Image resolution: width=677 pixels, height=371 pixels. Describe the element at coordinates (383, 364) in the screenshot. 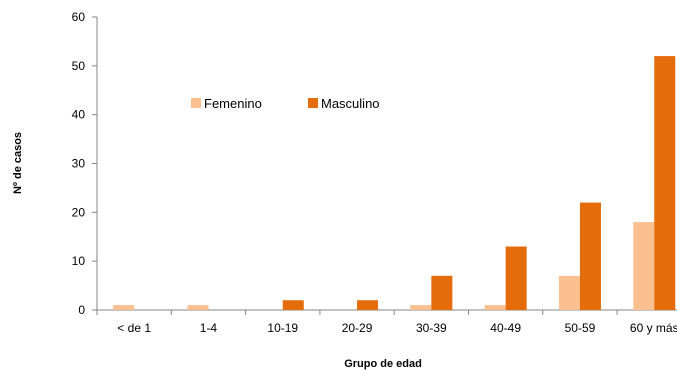

I see `x-axis-title: Grupo de edad` at that location.